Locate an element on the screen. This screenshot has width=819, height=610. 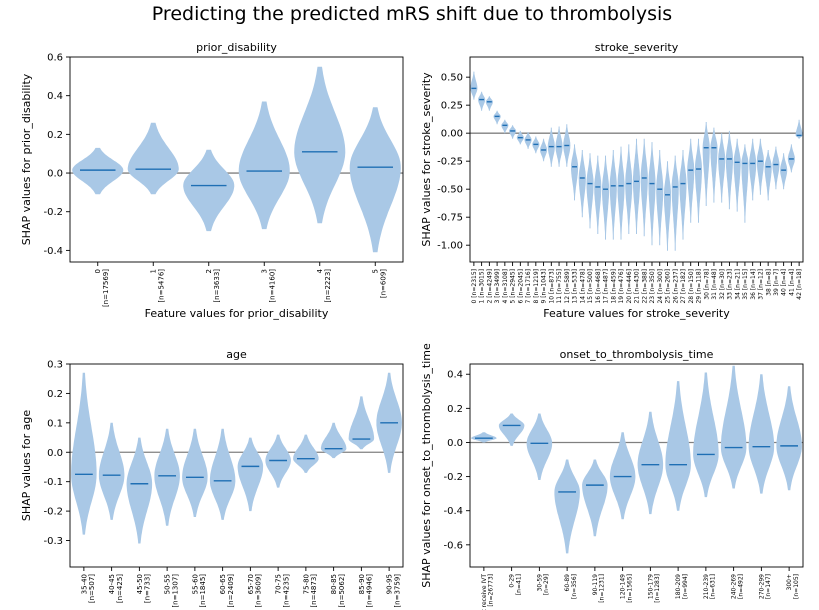
category-label: 0 is located at coordinates (98, 271).